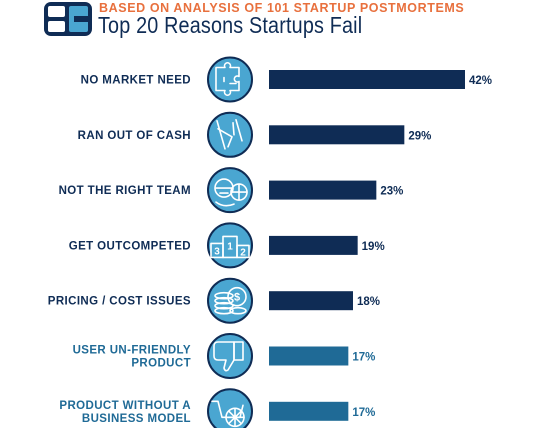 The width and height of the screenshot is (550, 428). What do you see at coordinates (229, 134) in the screenshot?
I see `empty-pocket-icon-glyph` at bounding box center [229, 134].